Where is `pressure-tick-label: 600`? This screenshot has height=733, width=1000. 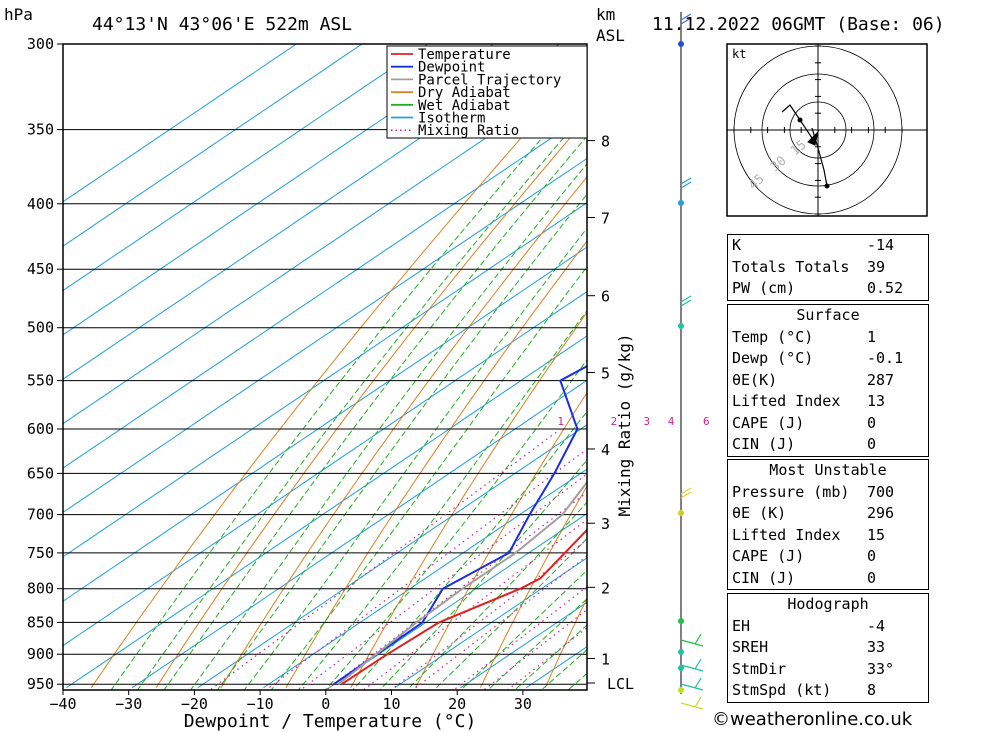
pressure-tick-label: 600 is located at coordinates (40, 429).